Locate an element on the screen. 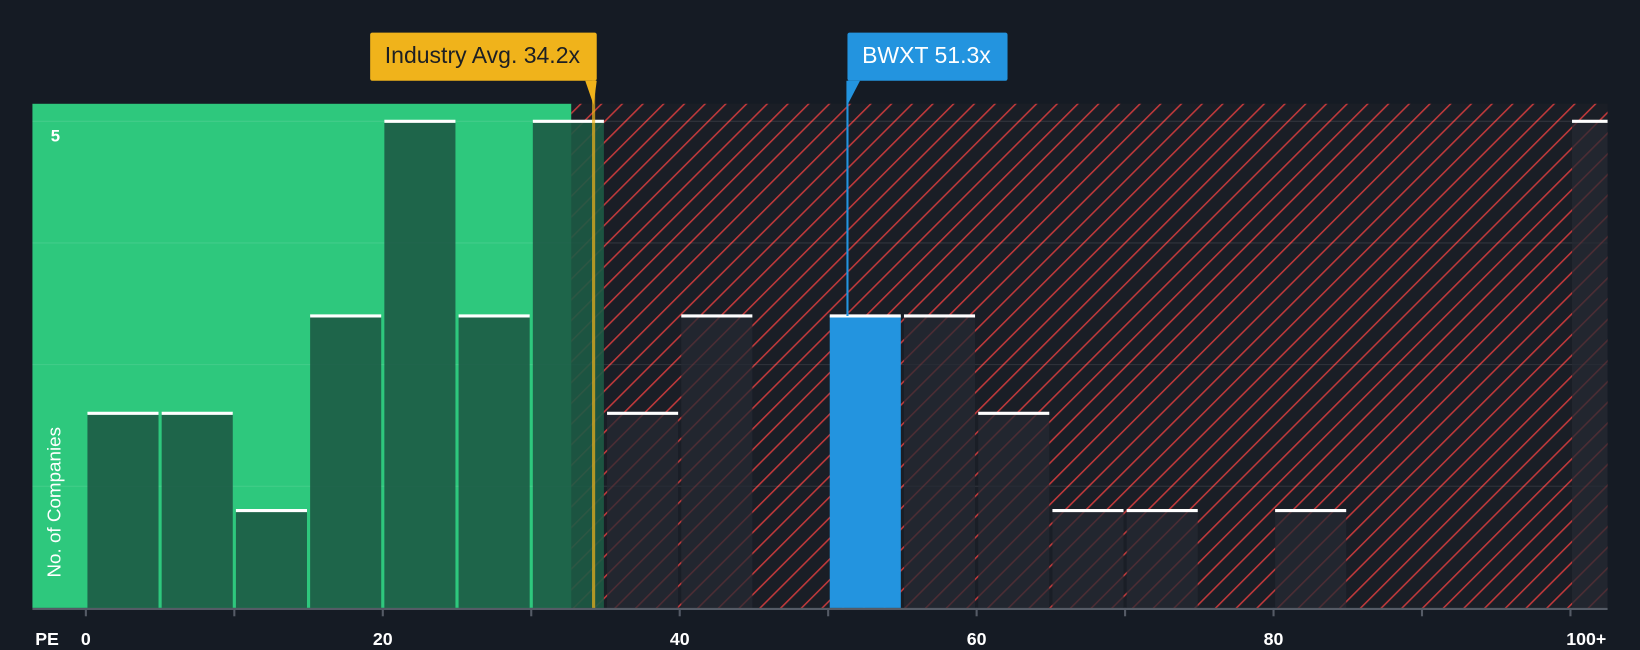  y-tick-label: 5 is located at coordinates (55, 135).